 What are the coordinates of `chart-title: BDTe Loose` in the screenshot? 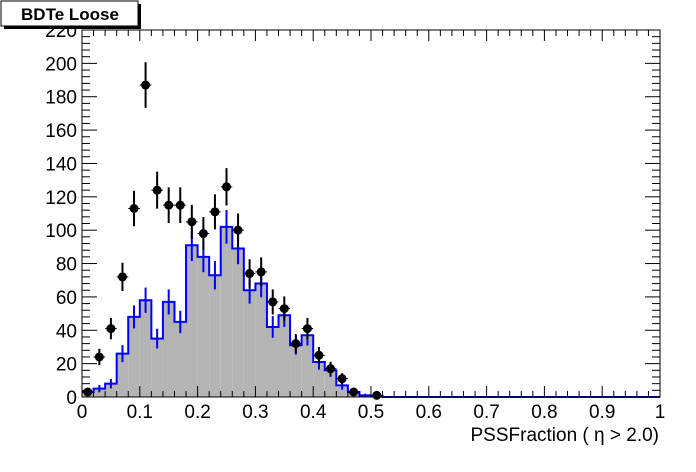 It's located at (70, 14).